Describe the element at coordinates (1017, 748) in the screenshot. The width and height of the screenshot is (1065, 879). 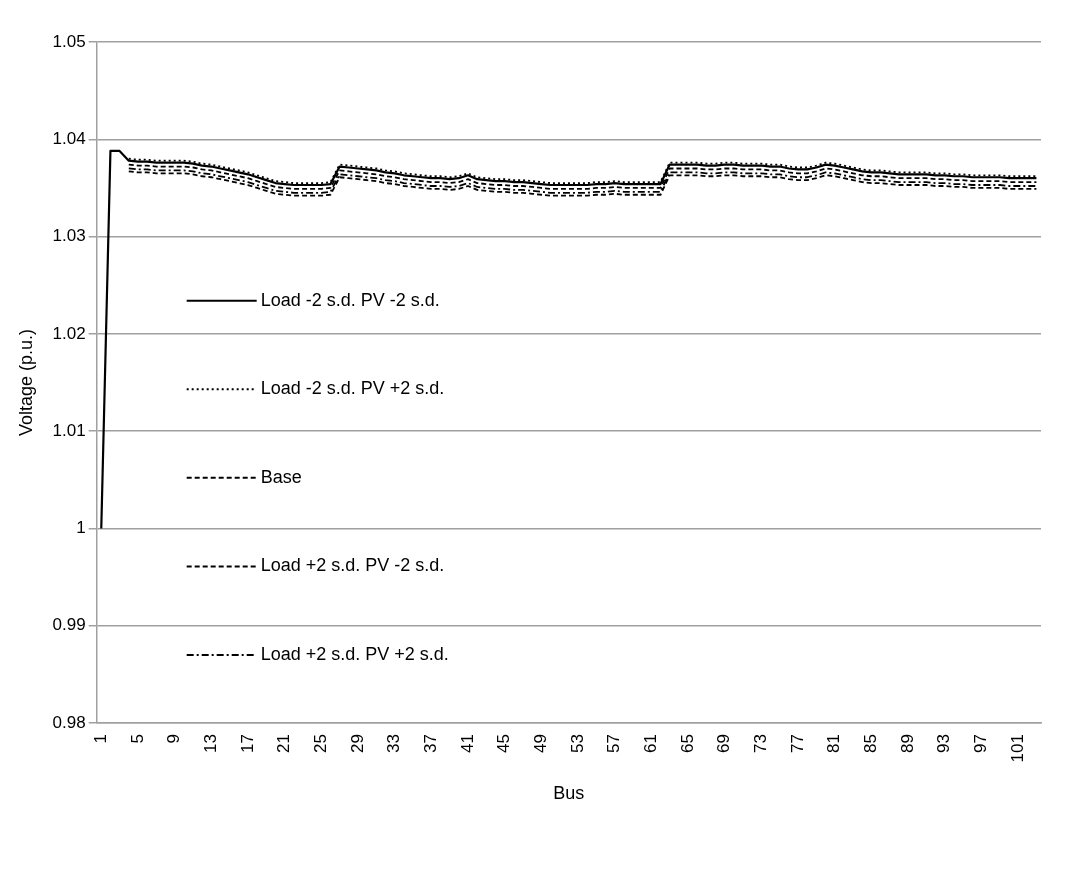
I see `x-tick-label: 101` at that location.